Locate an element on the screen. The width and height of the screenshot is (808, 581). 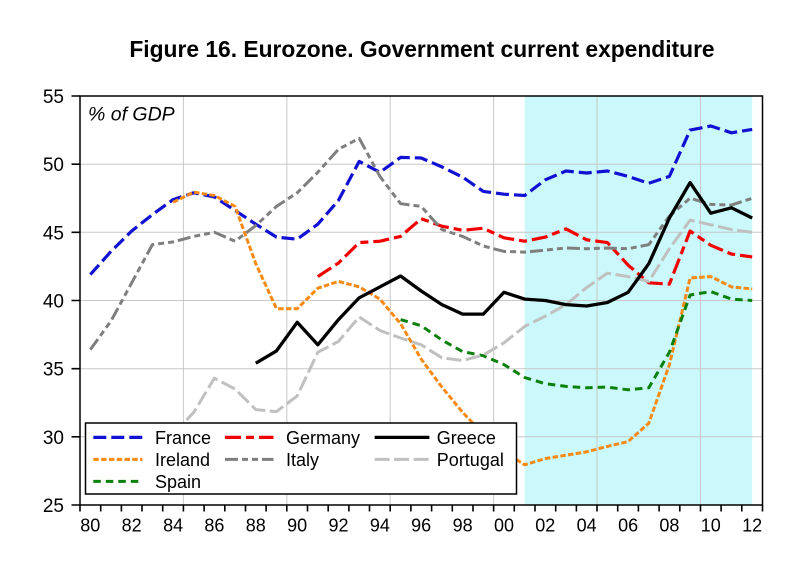
svg-text: 02 is located at coordinates (545, 526).